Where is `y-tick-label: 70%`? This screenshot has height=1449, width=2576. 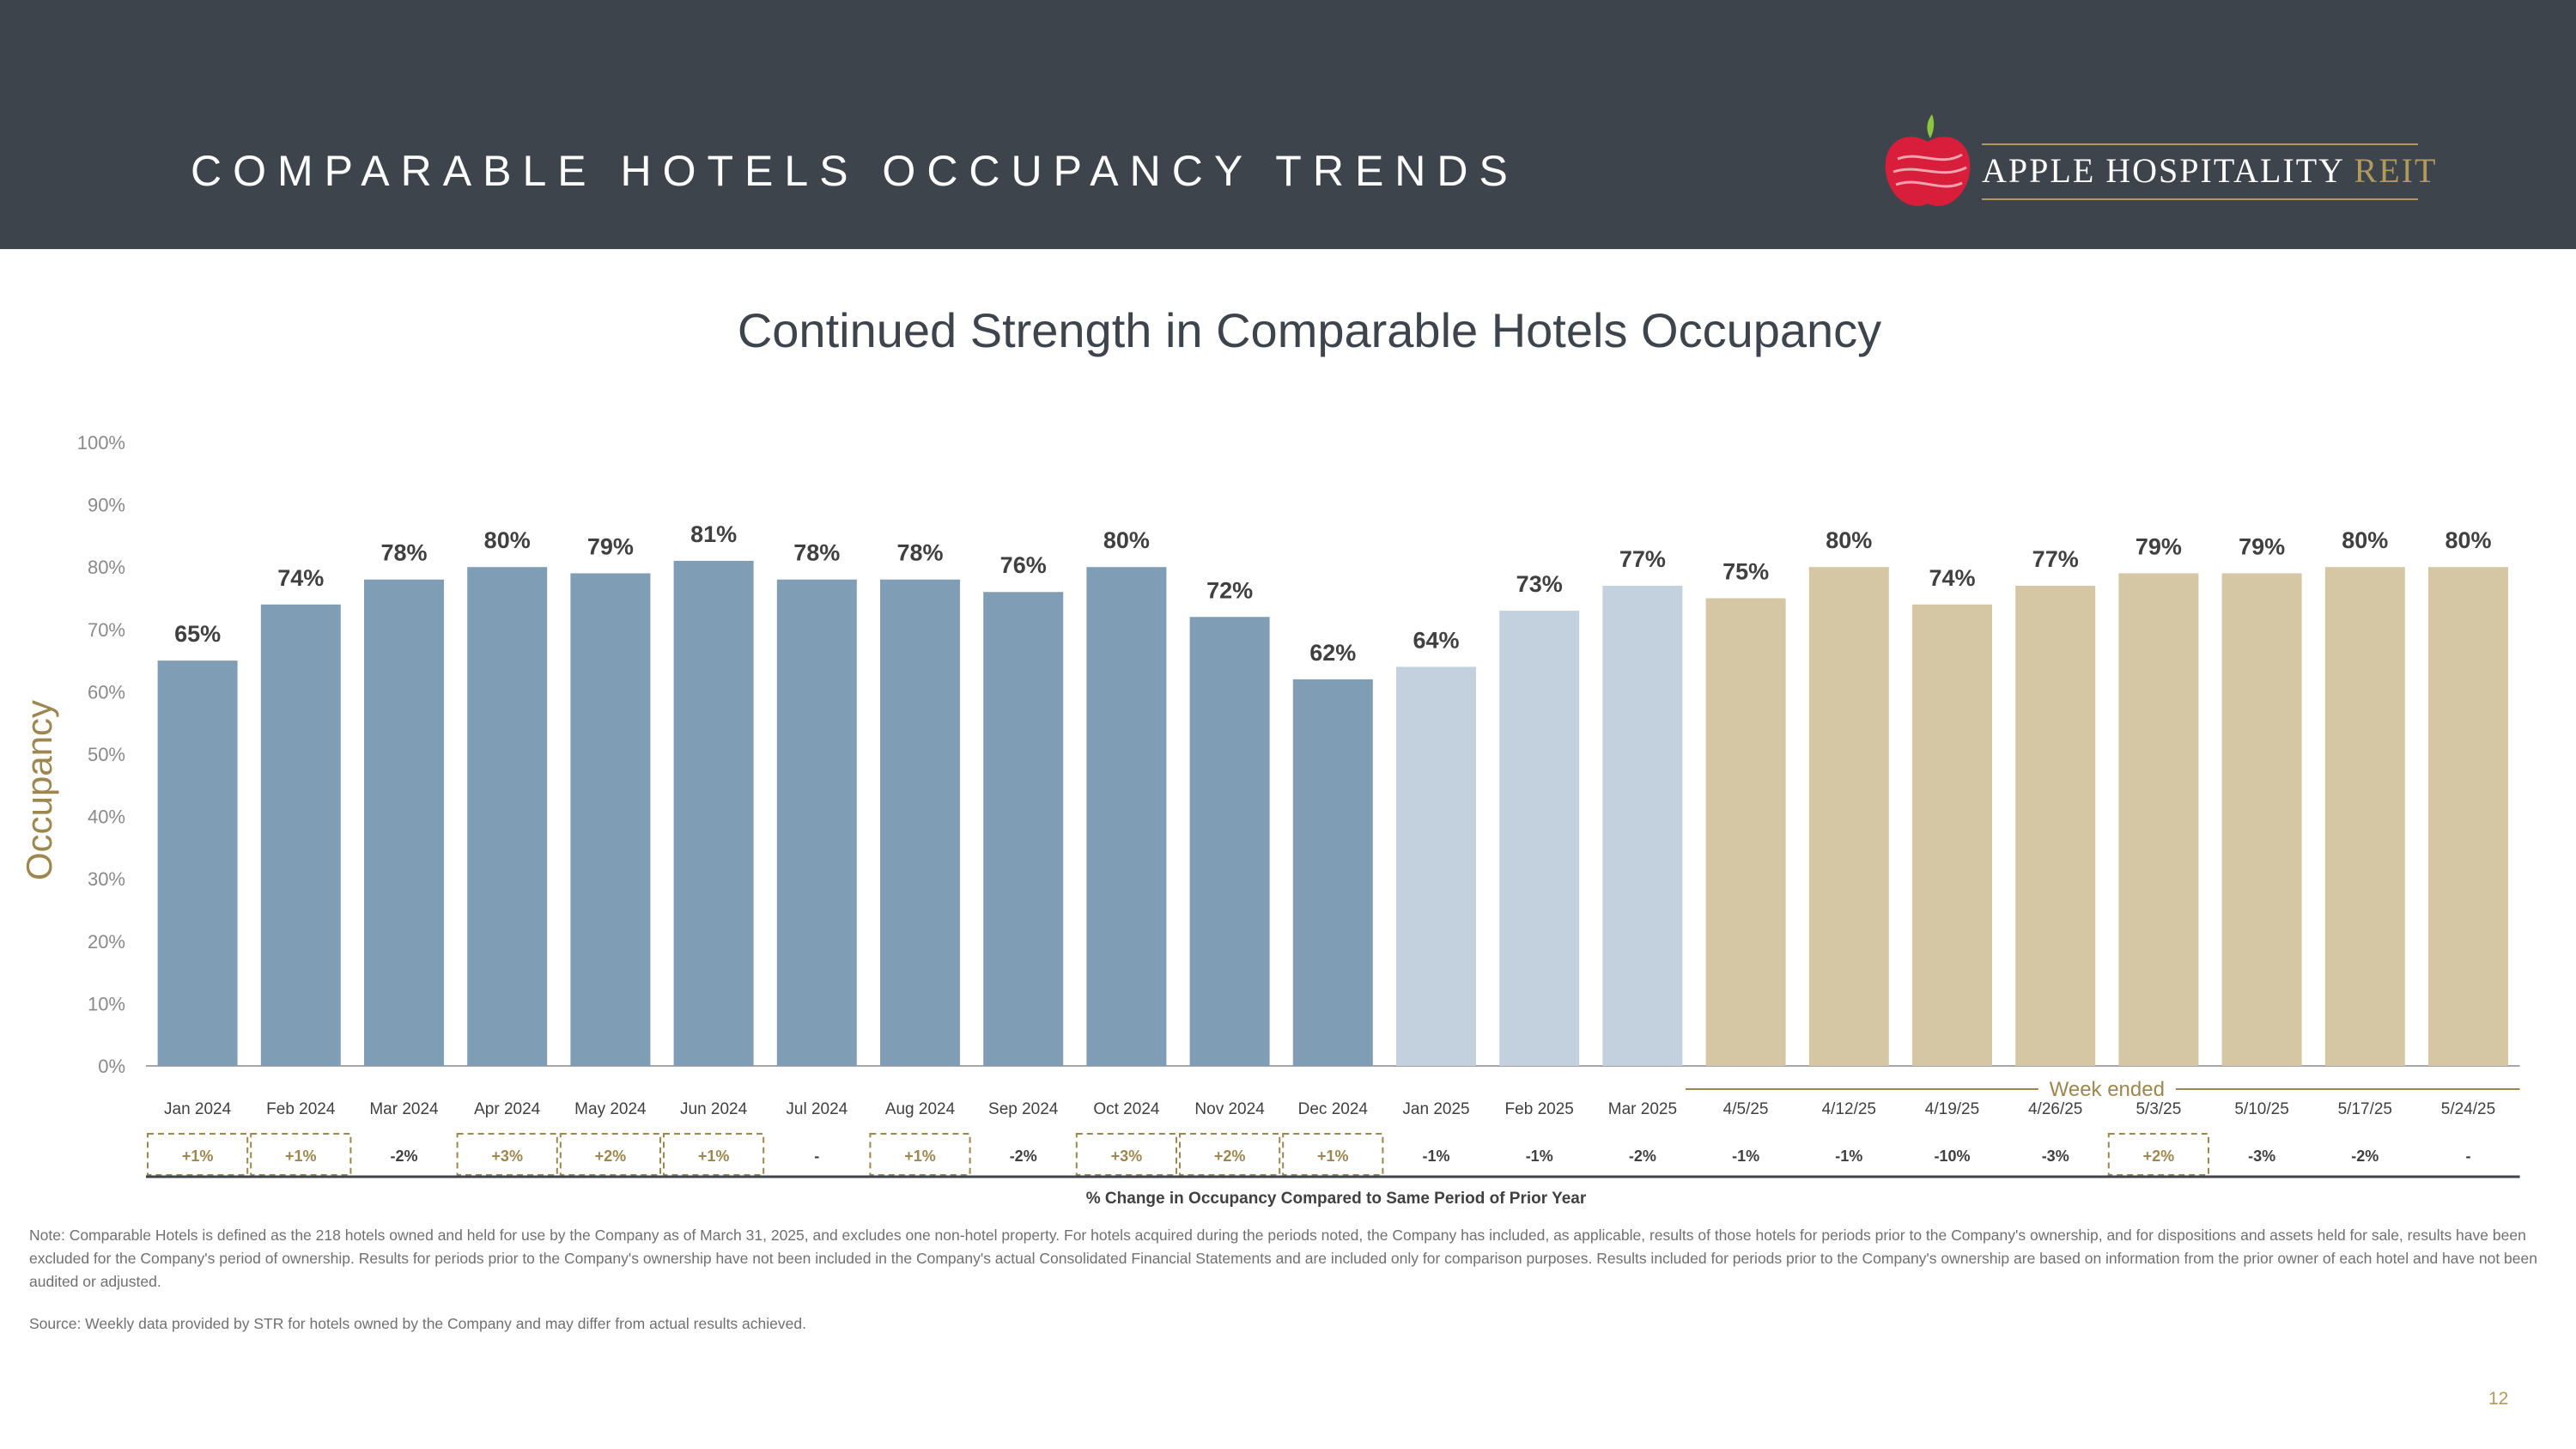
y-tick-label: 70% is located at coordinates (106, 630).